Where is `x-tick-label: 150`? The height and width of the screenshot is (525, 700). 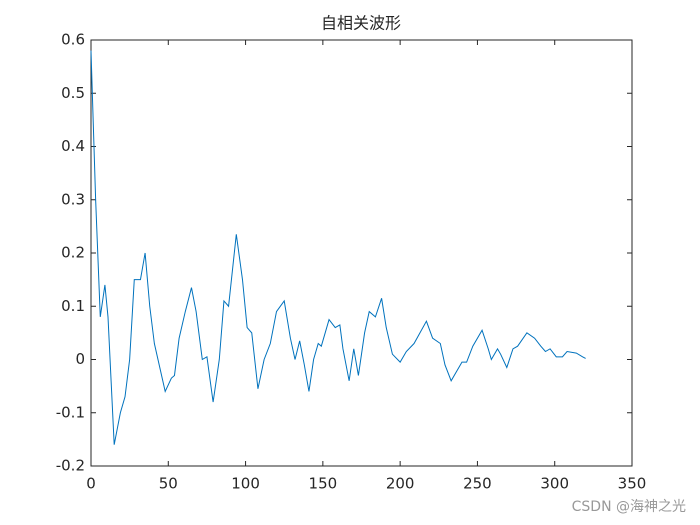 x-tick-label: 150 is located at coordinates (323, 484).